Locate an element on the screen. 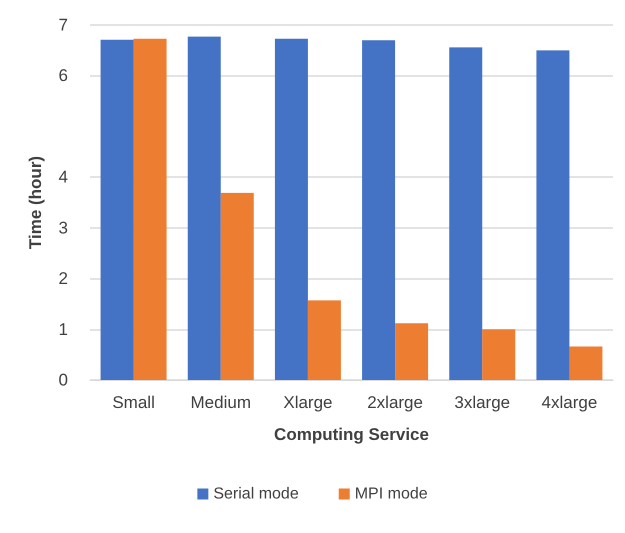  x-tick-label: 2xlarge is located at coordinates (395, 402).